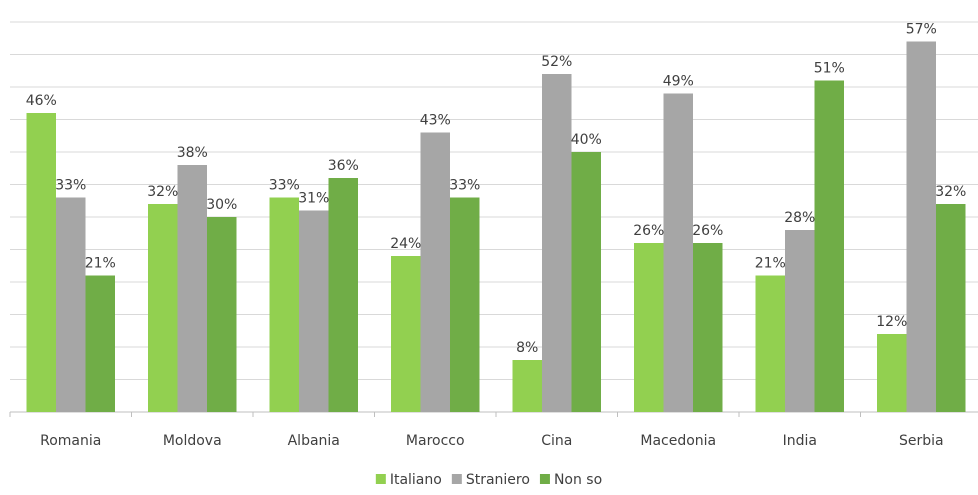 The image size is (978, 495). Describe the element at coordinates (678, 441) in the screenshot. I see `x-tick-label-macedonia: Macedonia` at that location.